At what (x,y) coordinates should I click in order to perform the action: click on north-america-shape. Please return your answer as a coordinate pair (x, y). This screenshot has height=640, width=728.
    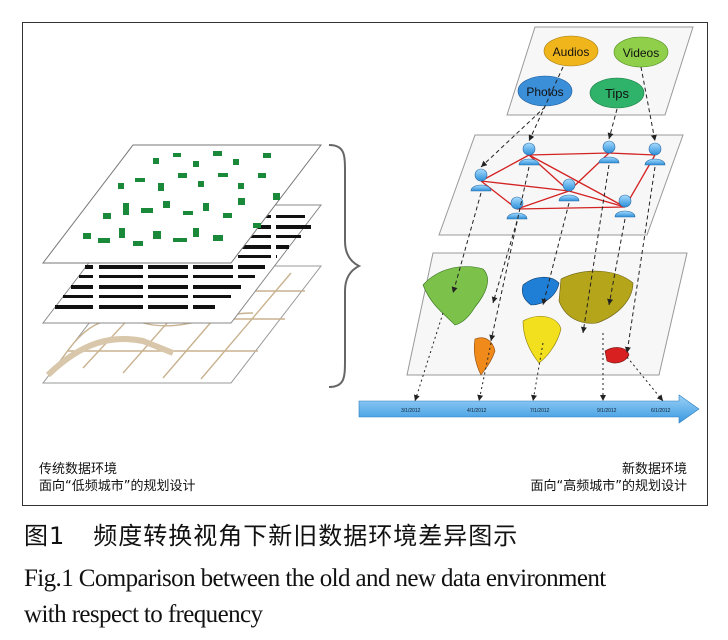
    Looking at the image, I should click on (455, 296).